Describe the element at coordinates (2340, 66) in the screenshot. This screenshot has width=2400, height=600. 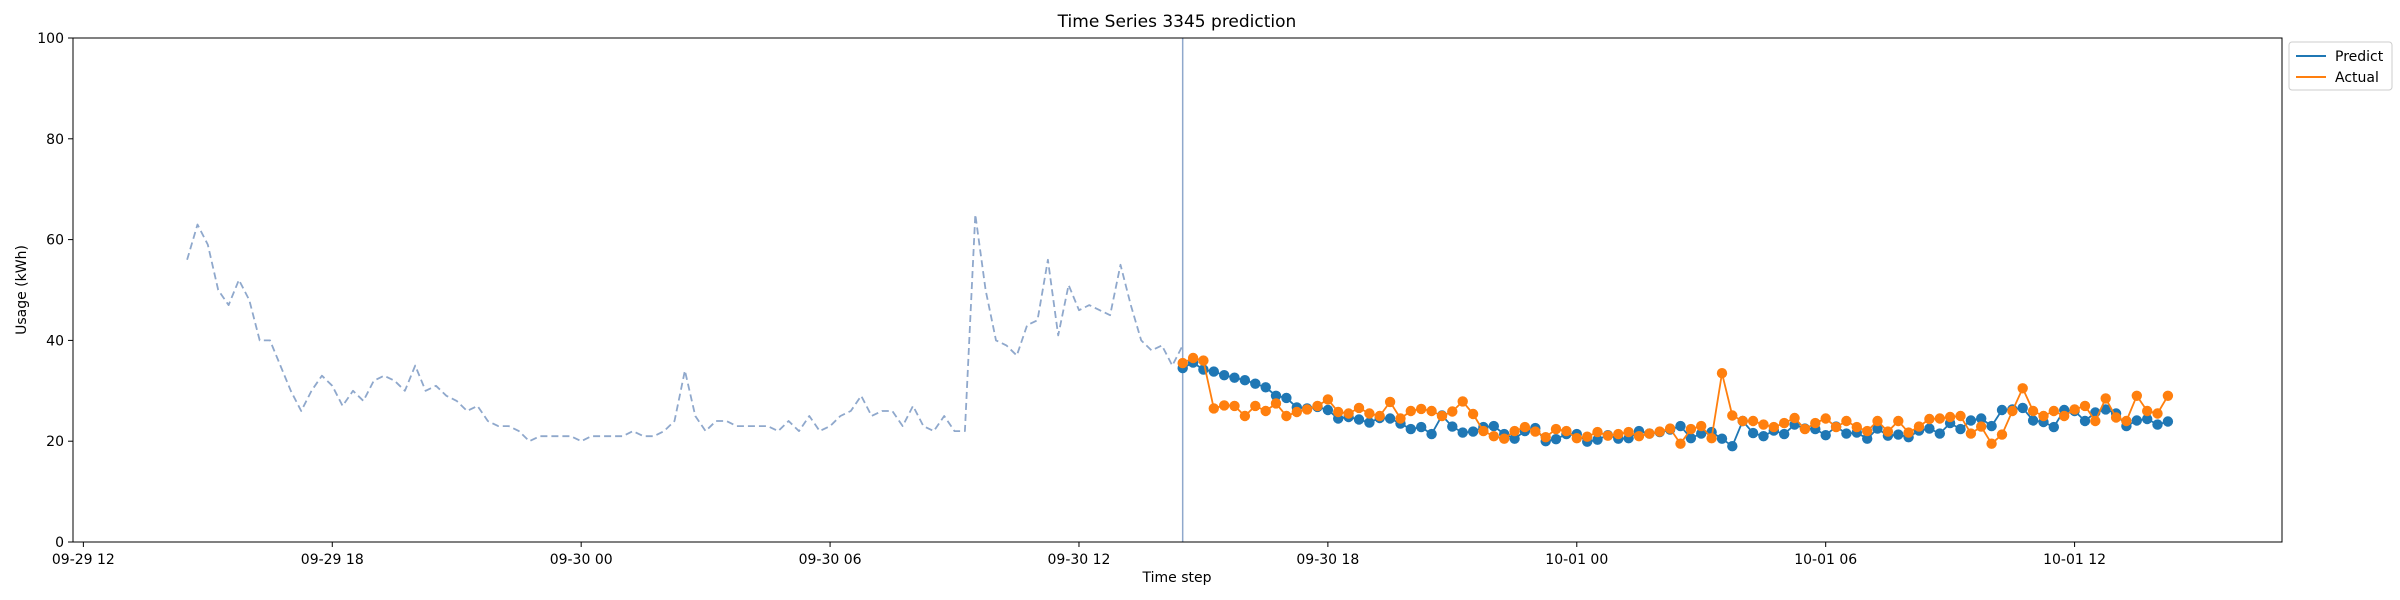
I see `legend: Predict Actual` at that location.